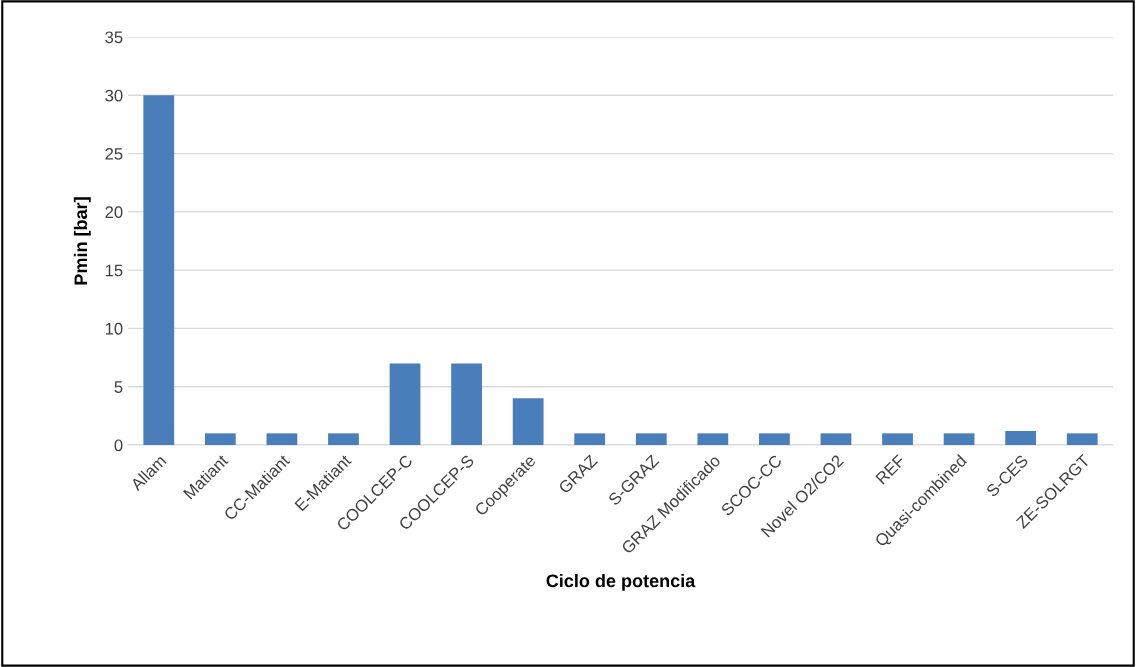 Image resolution: width=1136 pixels, height=667 pixels. Describe the element at coordinates (114, 212) in the screenshot. I see `y-tick-label: 20` at that location.